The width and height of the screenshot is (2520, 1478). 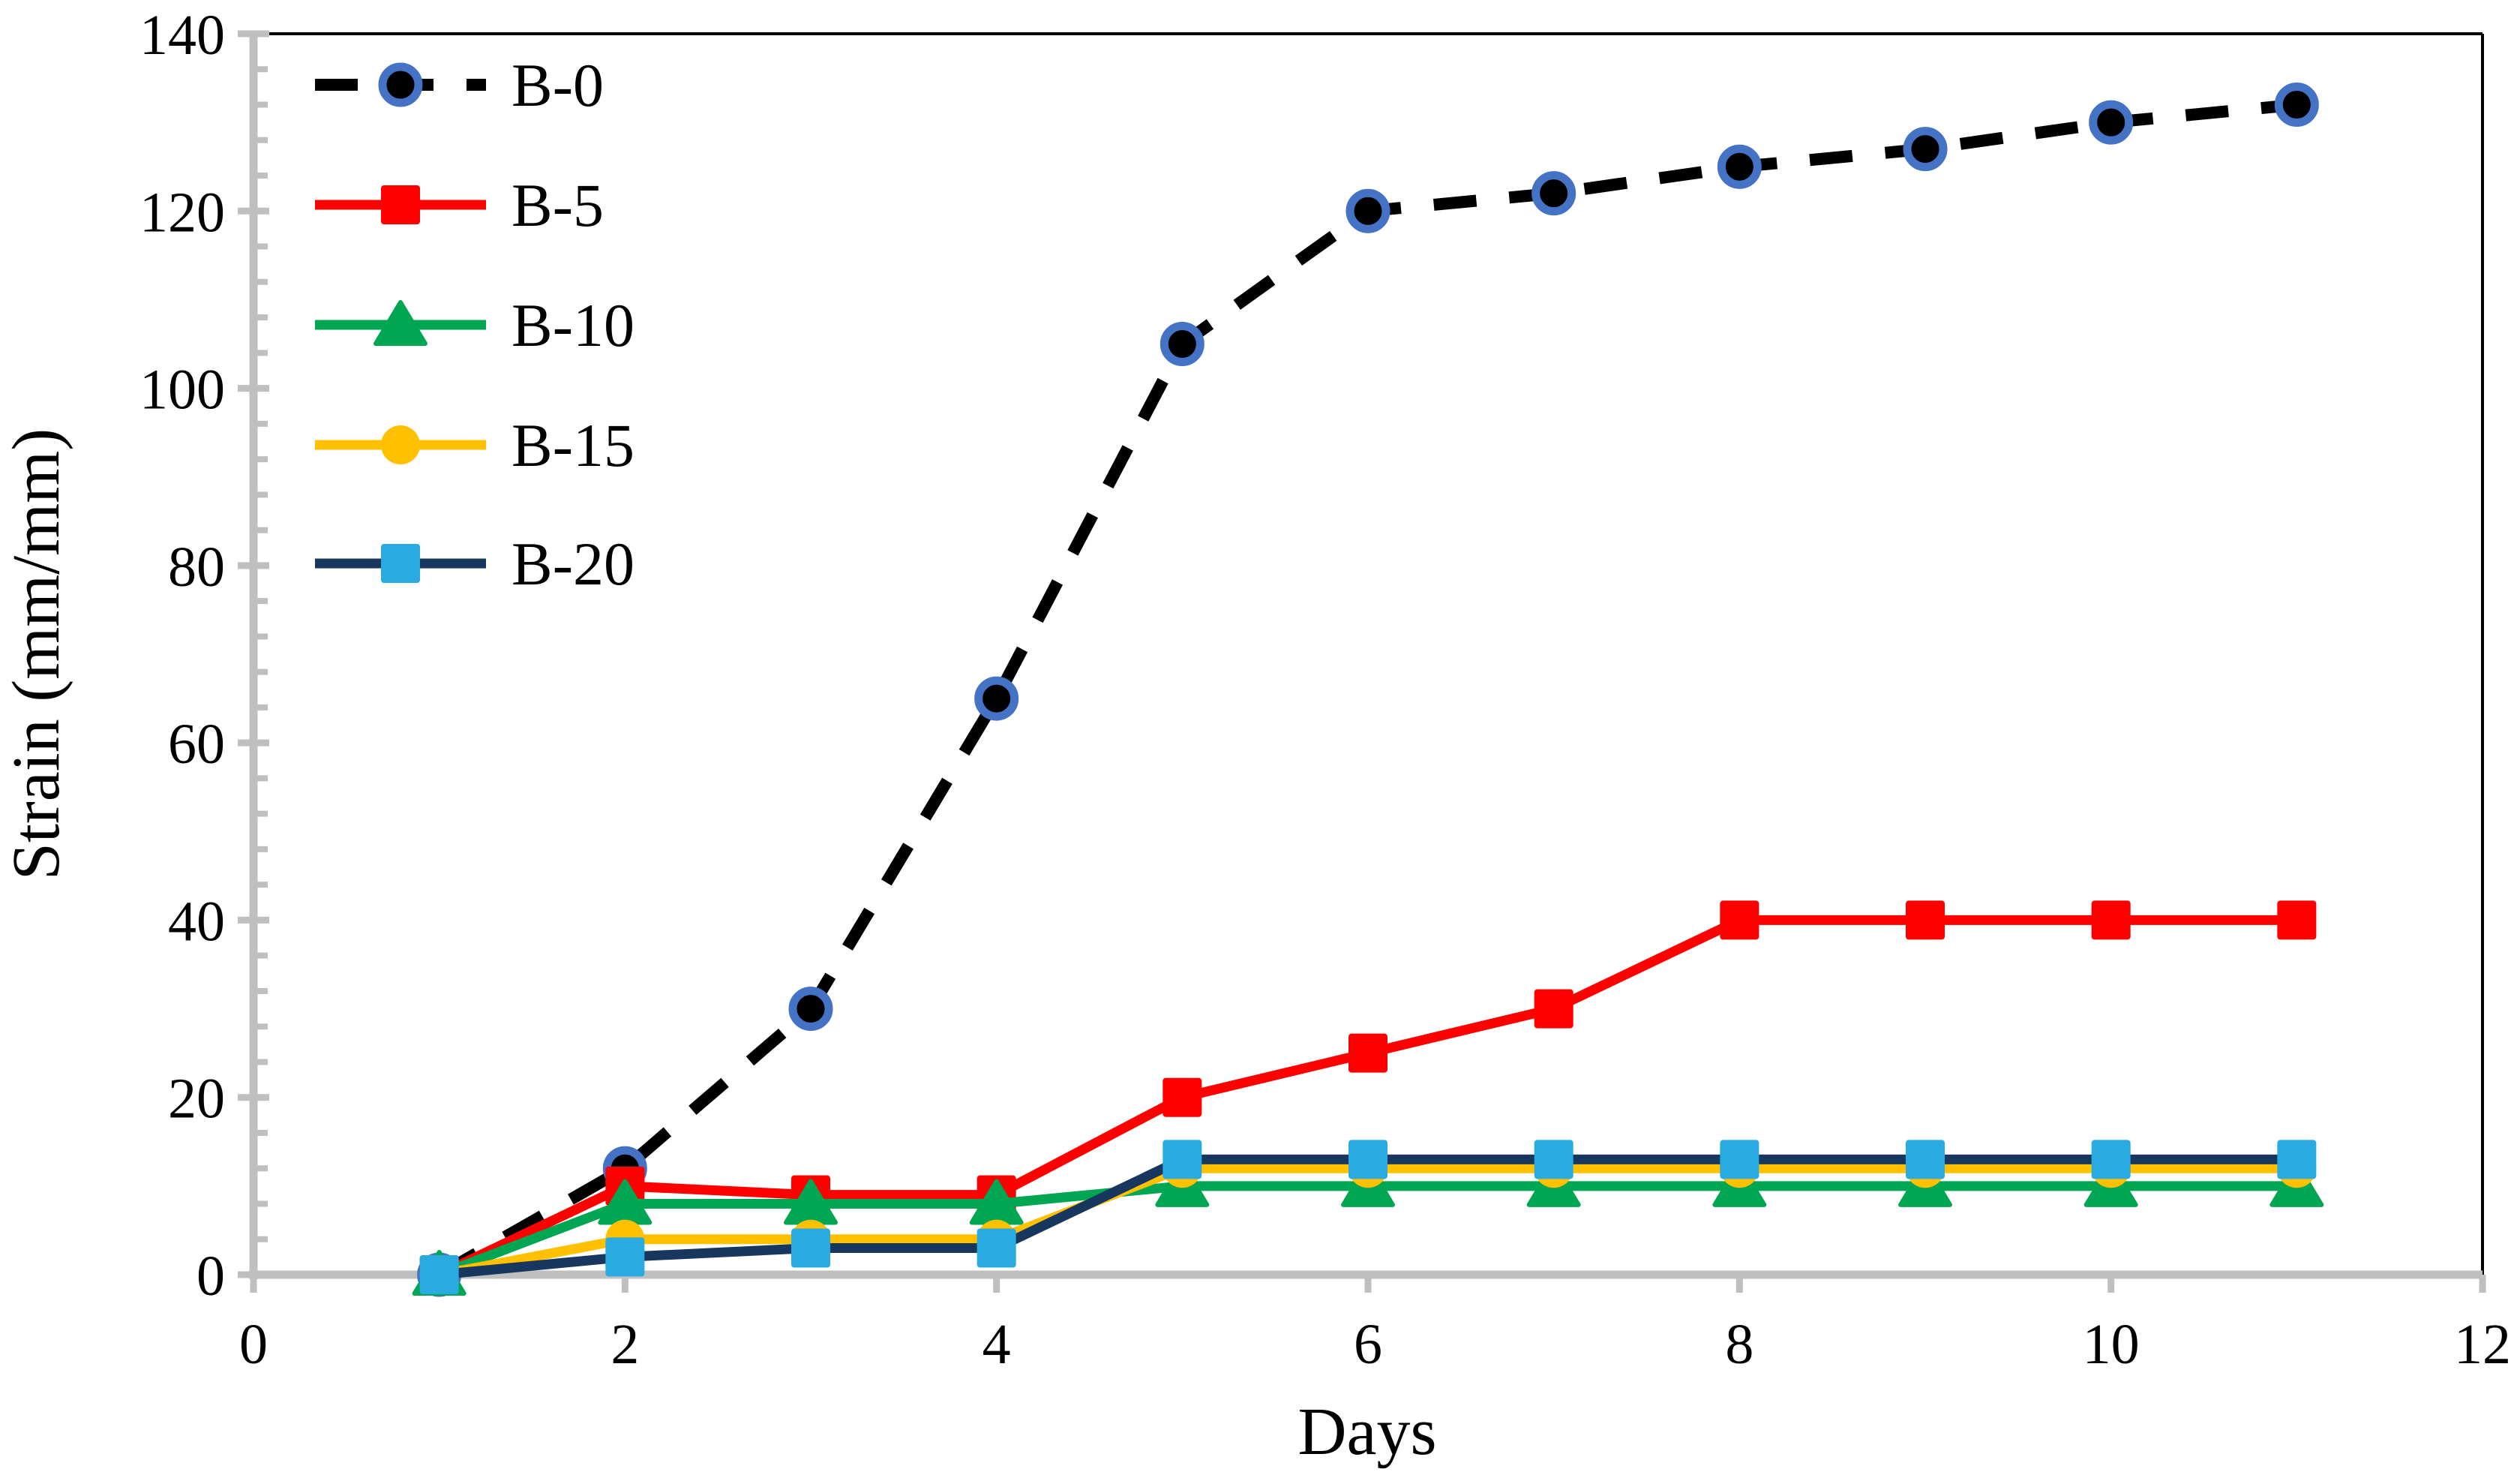 I want to click on legend: B-0 B-5 B-10 B-15 B-20, so click(x=474, y=324).